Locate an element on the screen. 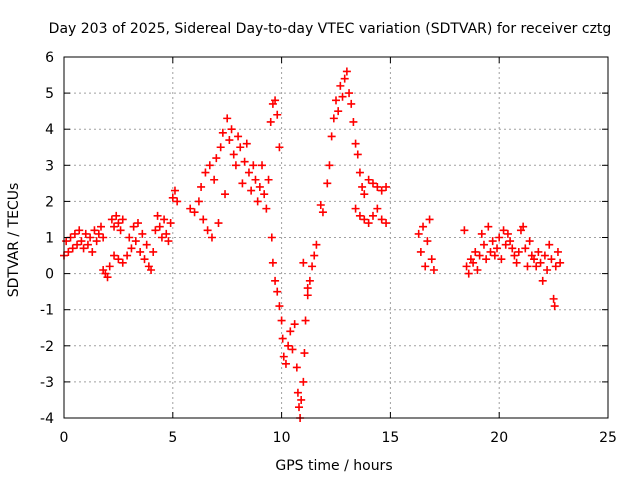 This screenshot has height=480, width=640. x-axis-label: GPS time / hours is located at coordinates (333, 466).